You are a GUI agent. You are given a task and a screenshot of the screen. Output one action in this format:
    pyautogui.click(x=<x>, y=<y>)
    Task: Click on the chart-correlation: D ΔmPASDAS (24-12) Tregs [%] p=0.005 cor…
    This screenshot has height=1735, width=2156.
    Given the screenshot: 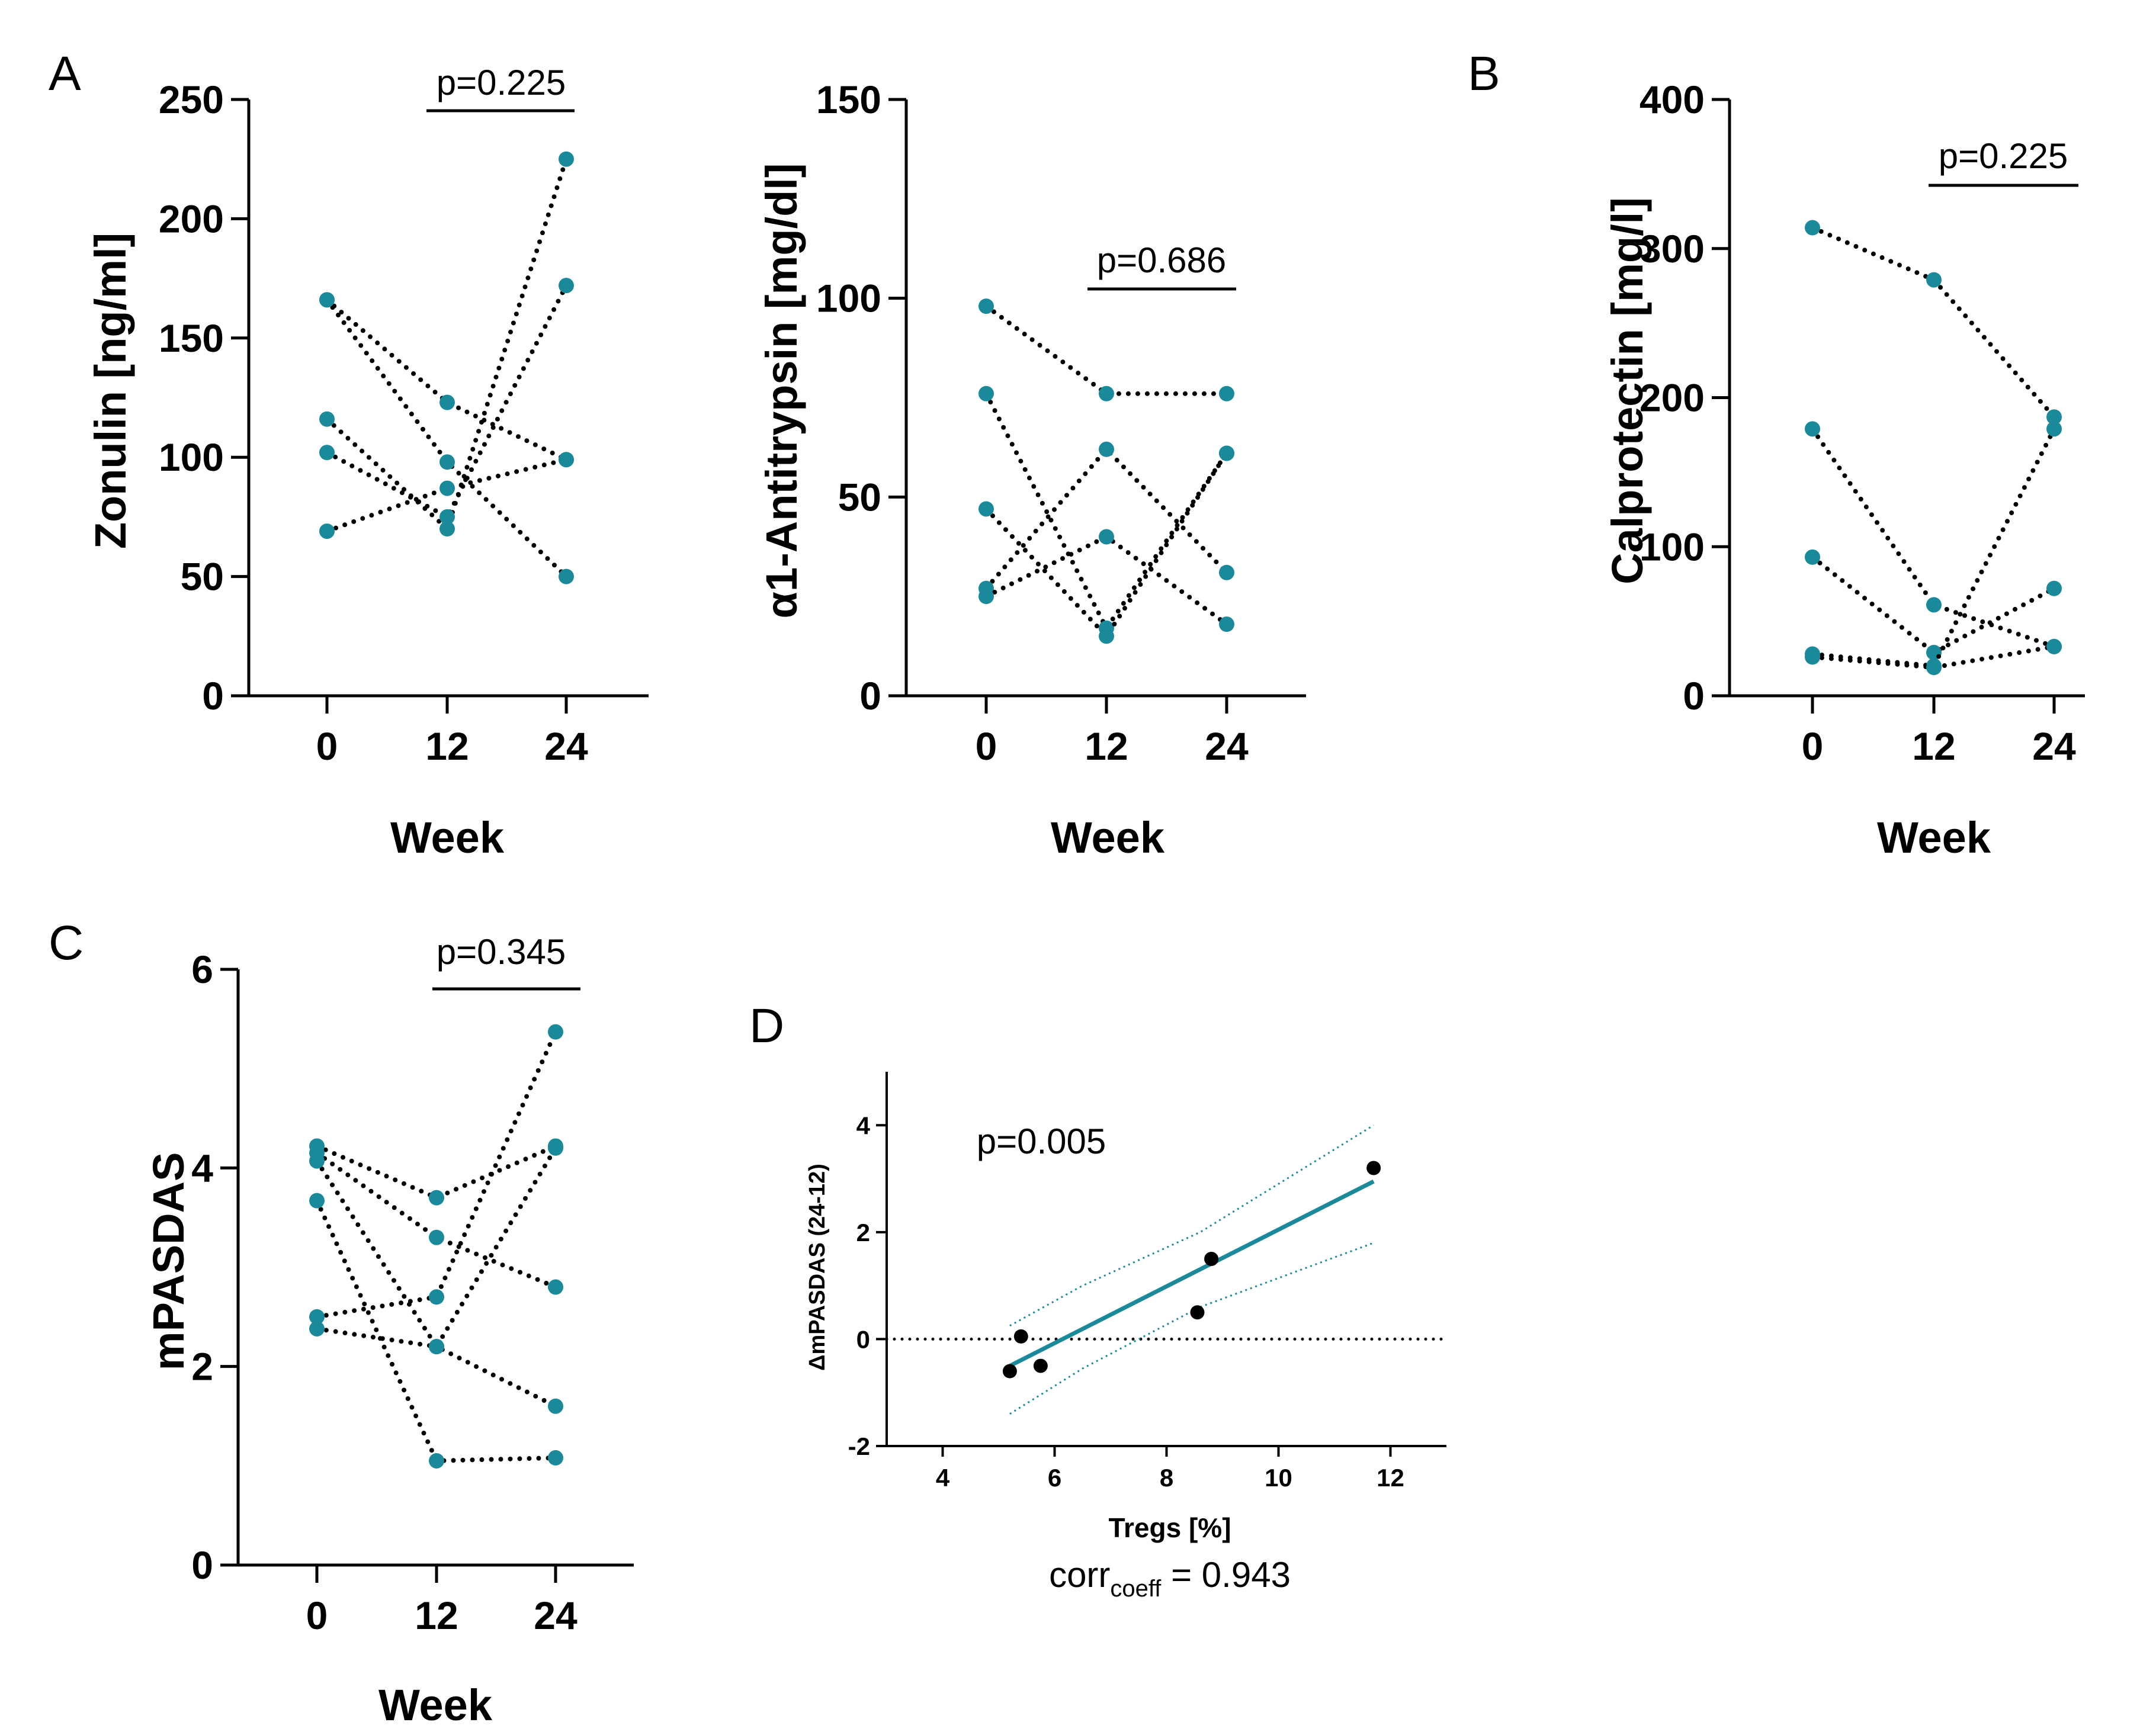 What is the action you would take?
    pyautogui.click(x=1098, y=1301)
    